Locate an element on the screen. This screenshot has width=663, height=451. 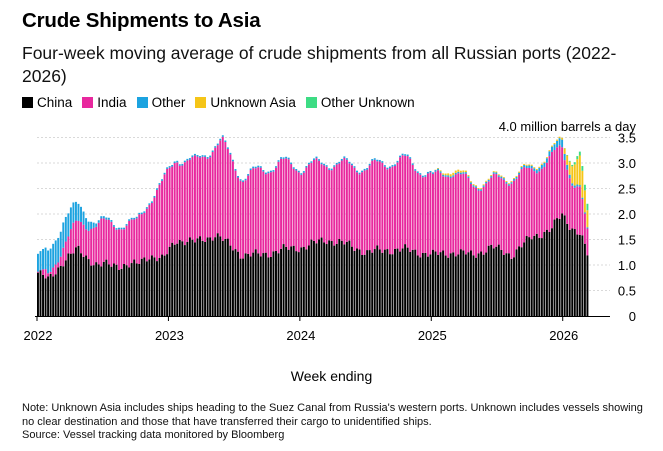
y-tick-label: 0.5 is located at coordinates (627, 291).